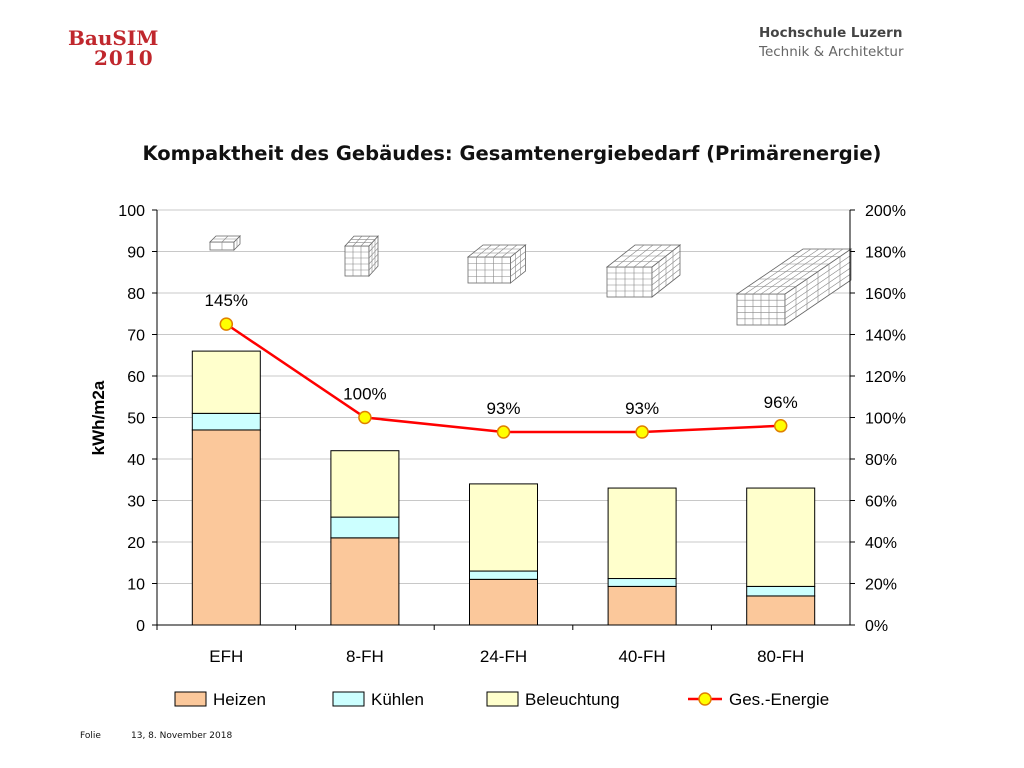 The image size is (1024, 768). Describe the element at coordinates (365, 656) in the screenshot. I see `x-tick-label: 8-FH` at that location.